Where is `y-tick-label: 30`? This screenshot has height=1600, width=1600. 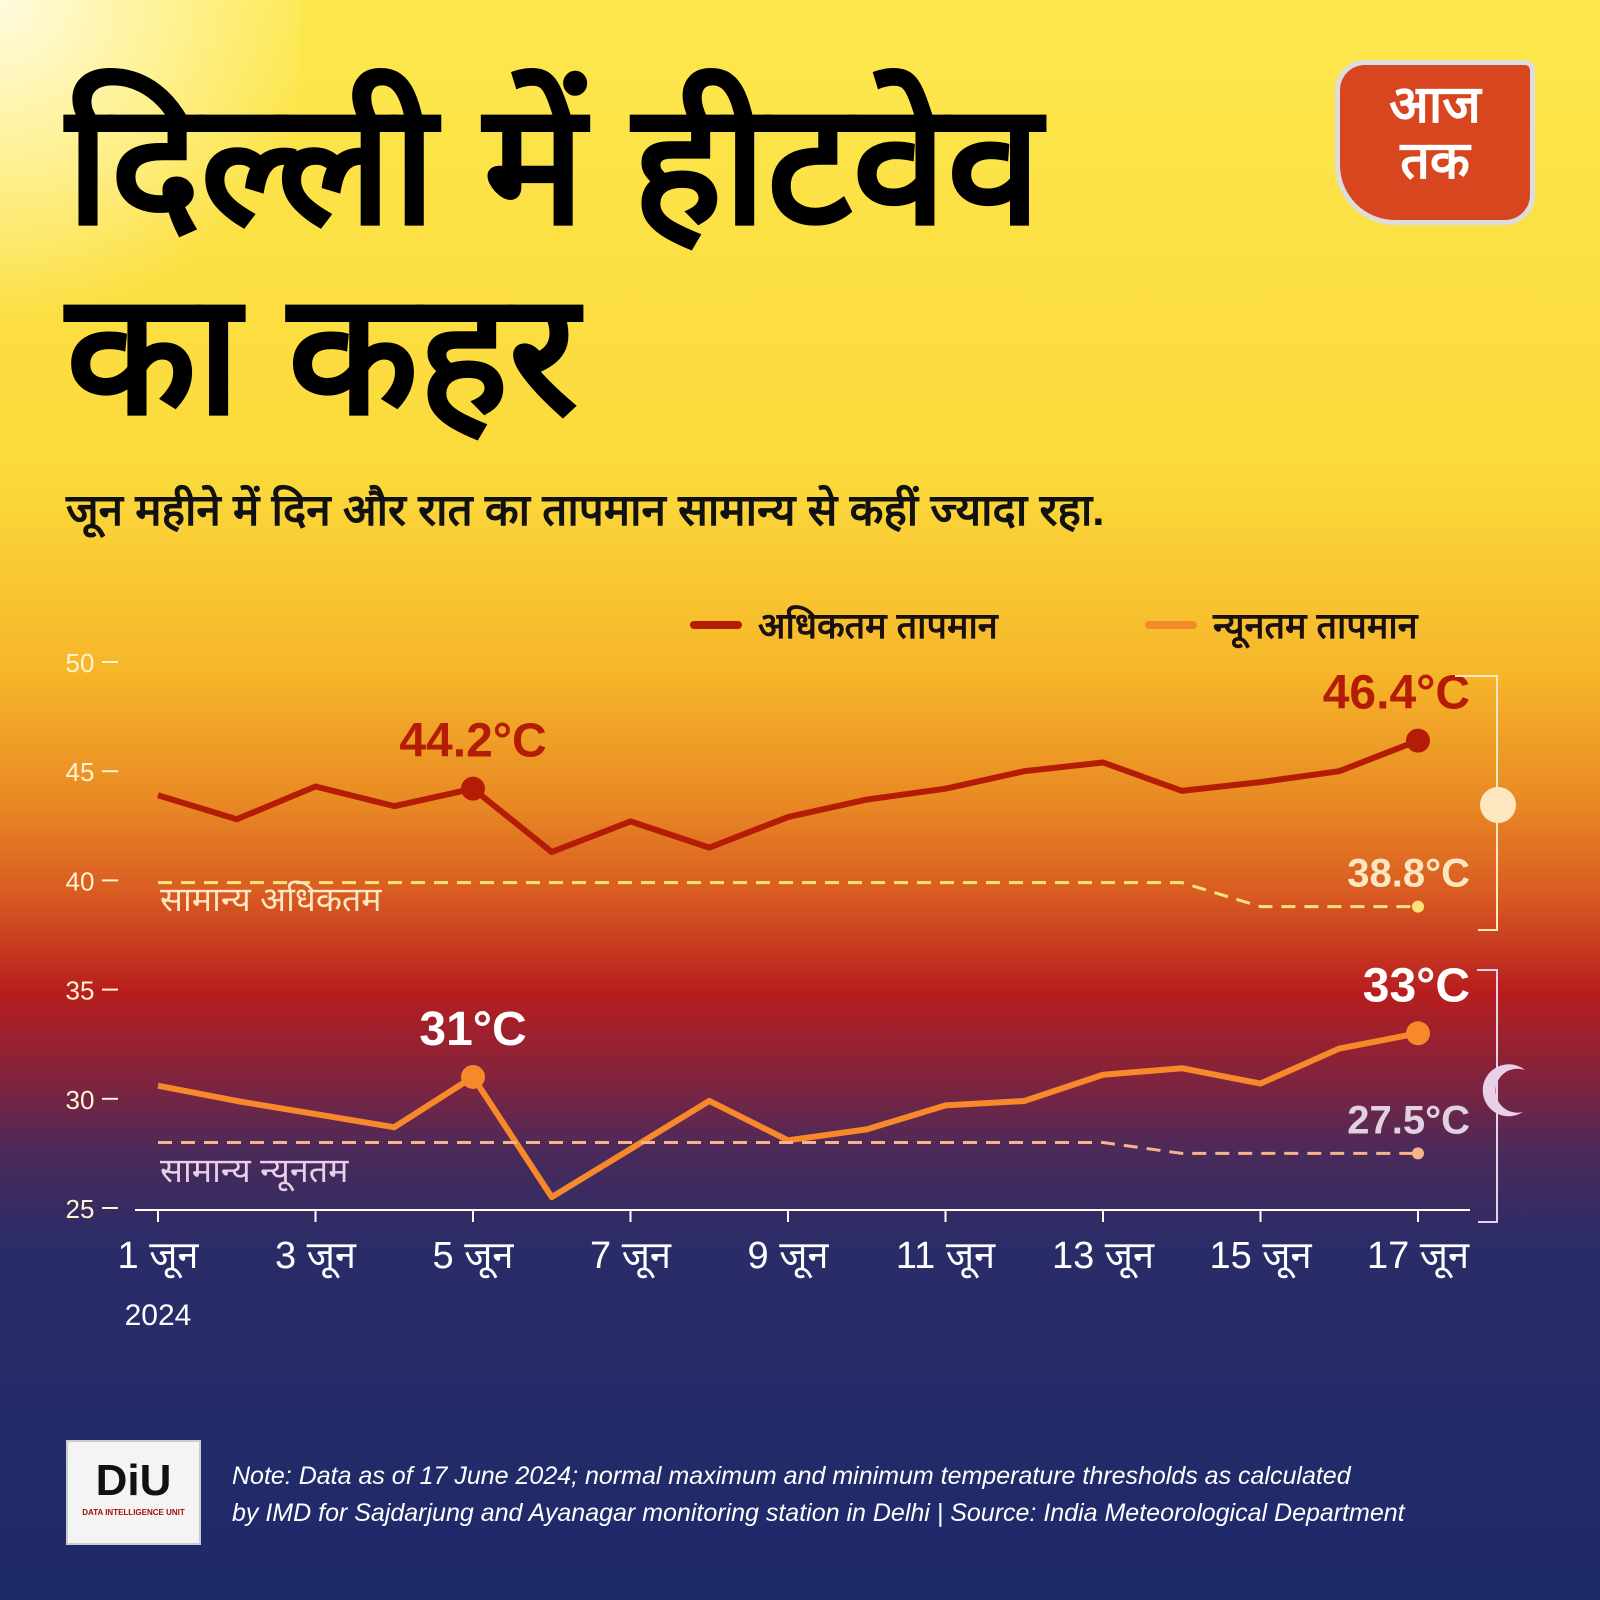
y-tick-label: 30 is located at coordinates (80, 1100).